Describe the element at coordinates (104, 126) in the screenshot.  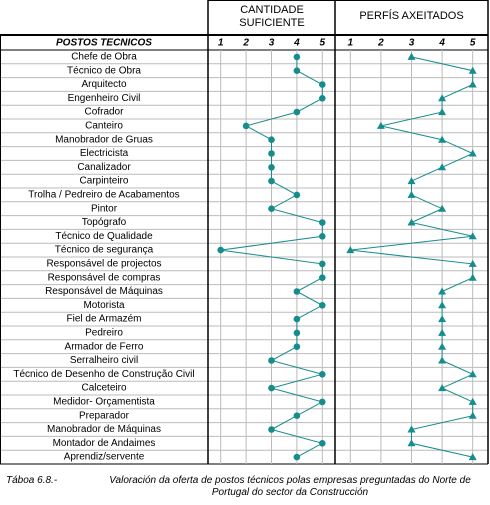
I see `row-label: Canteiro` at that location.